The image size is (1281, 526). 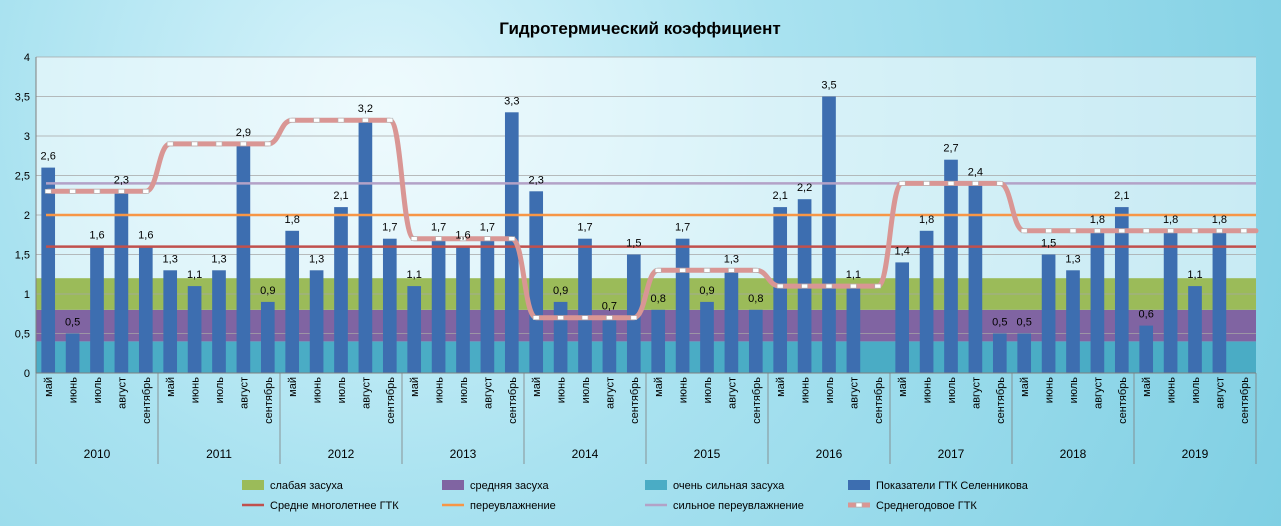 What do you see at coordinates (511, 101) in the screenshot?
I see `data-label: 3,3` at bounding box center [511, 101].